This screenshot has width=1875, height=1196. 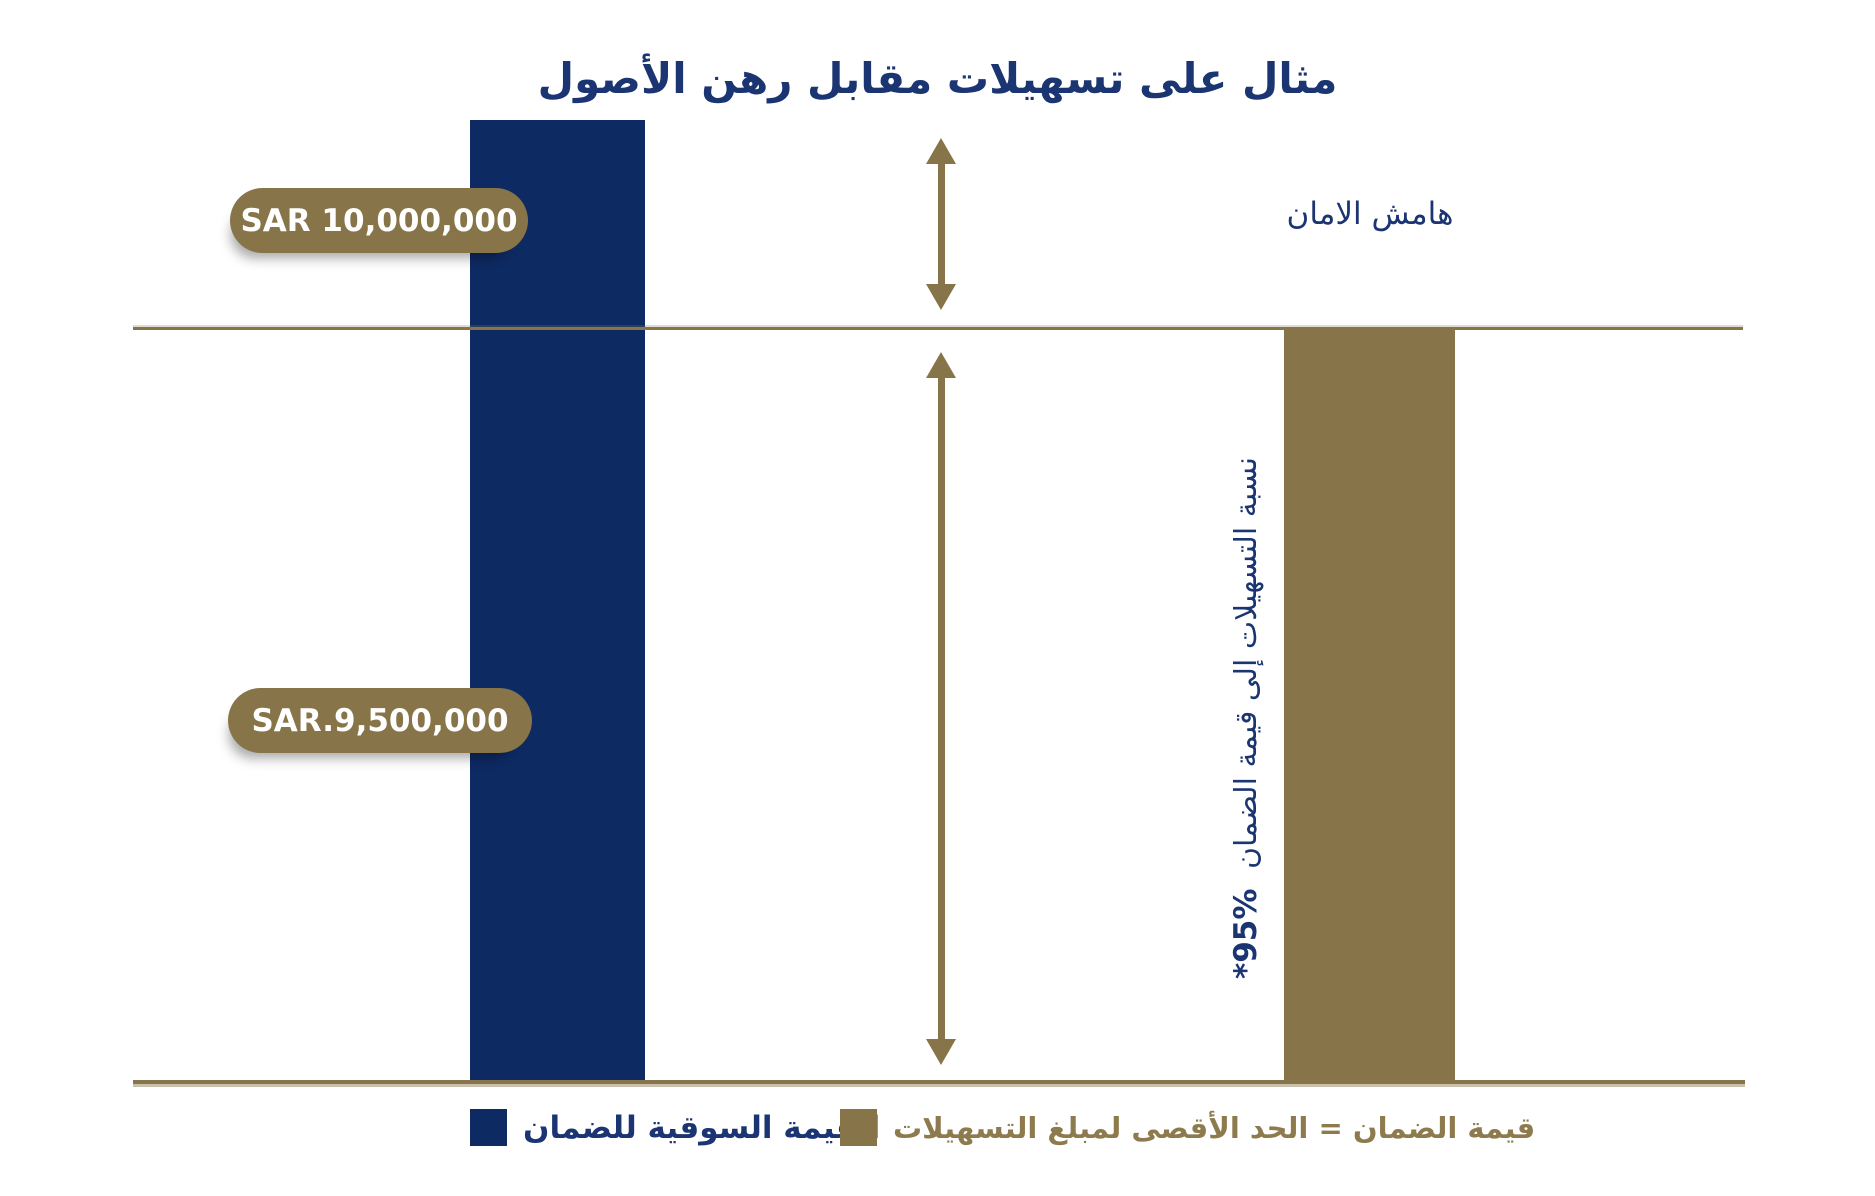 What do you see at coordinates (858, 1127) in the screenshot?
I see `gold-swatch-icon` at bounding box center [858, 1127].